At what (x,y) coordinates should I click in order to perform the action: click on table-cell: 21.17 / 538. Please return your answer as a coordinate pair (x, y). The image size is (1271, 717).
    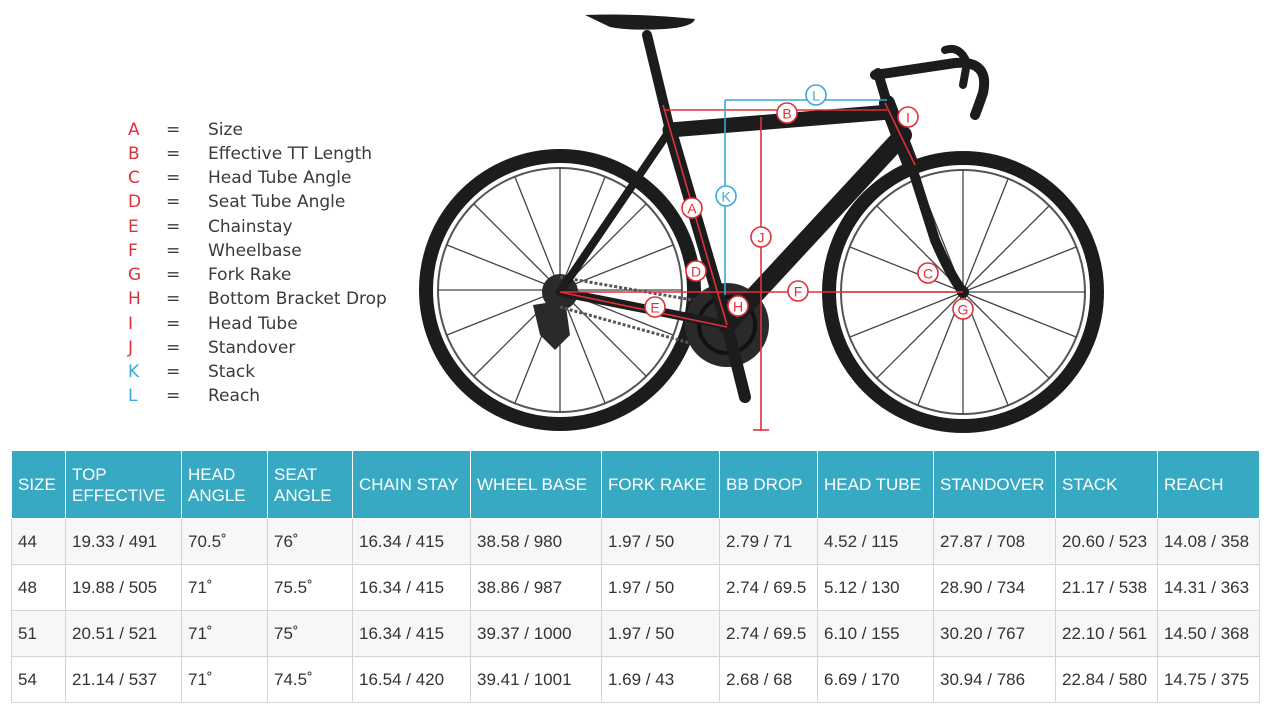
    Looking at the image, I should click on (1106, 587).